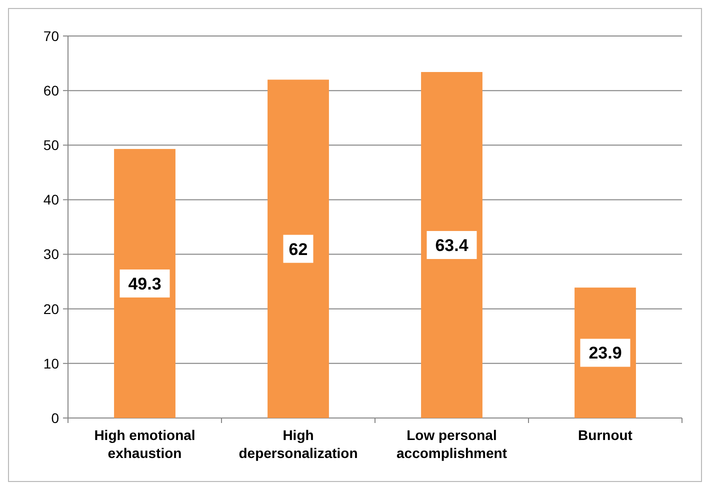  I want to click on x-tick-label: Burnout, so click(605, 435).